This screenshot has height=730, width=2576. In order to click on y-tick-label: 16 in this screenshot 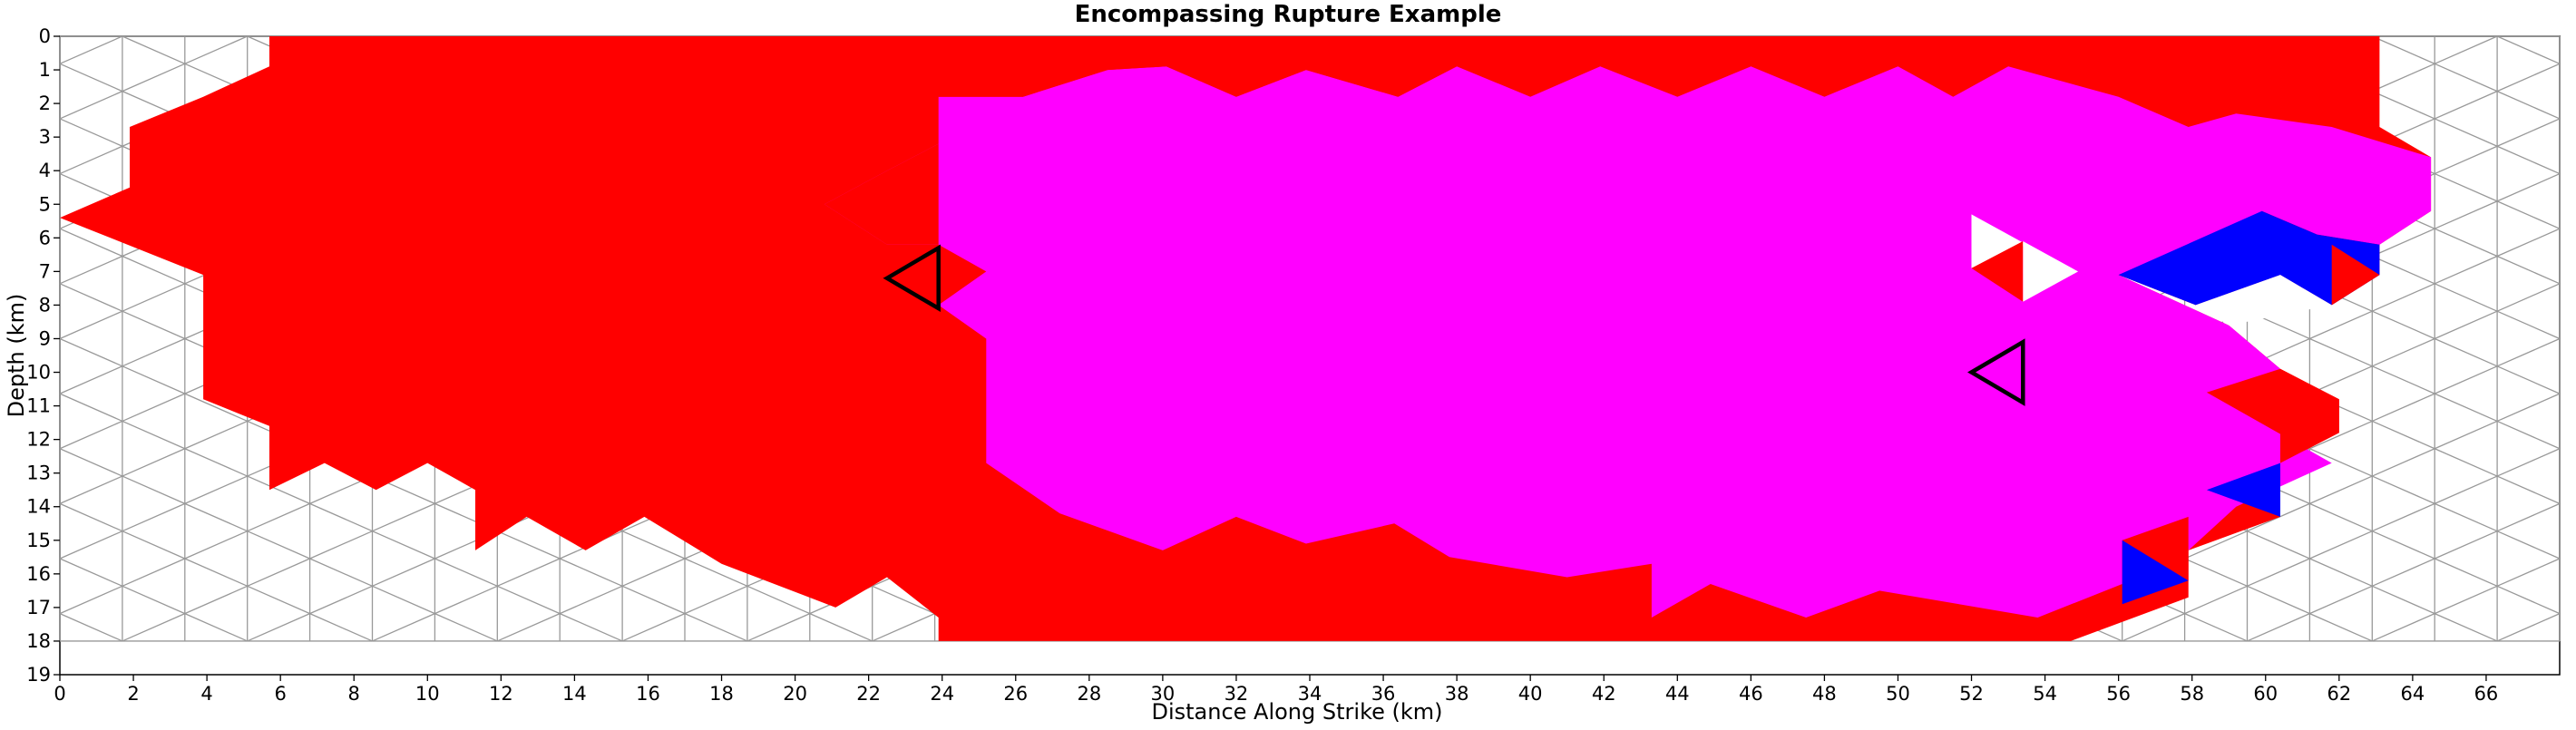, I will do `click(38, 574)`.